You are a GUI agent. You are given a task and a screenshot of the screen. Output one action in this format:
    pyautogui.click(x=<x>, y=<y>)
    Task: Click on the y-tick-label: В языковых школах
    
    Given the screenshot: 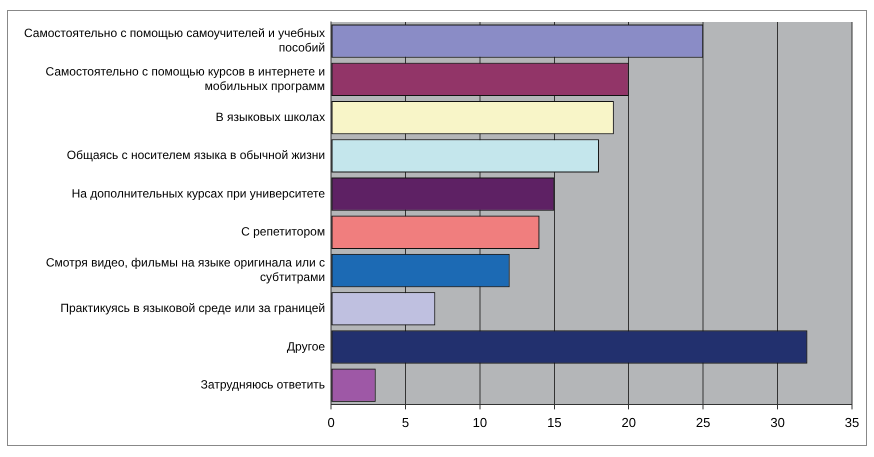 What is the action you would take?
    pyautogui.click(x=271, y=117)
    